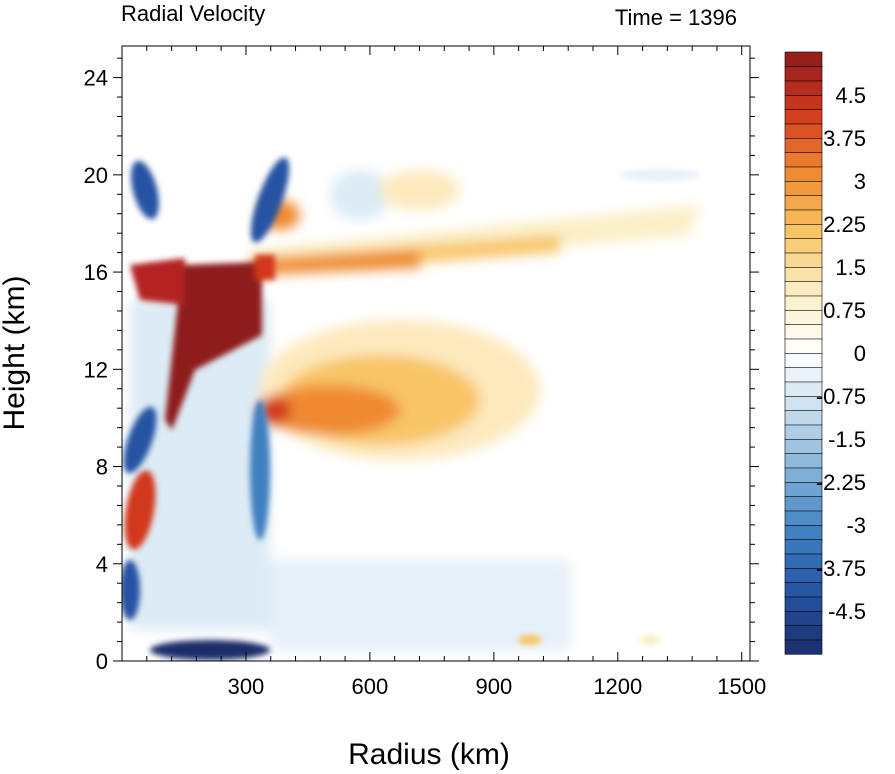 Image resolution: width=895 pixels, height=774 pixels. I want to click on colorbar-label: -3.75, so click(841, 568).